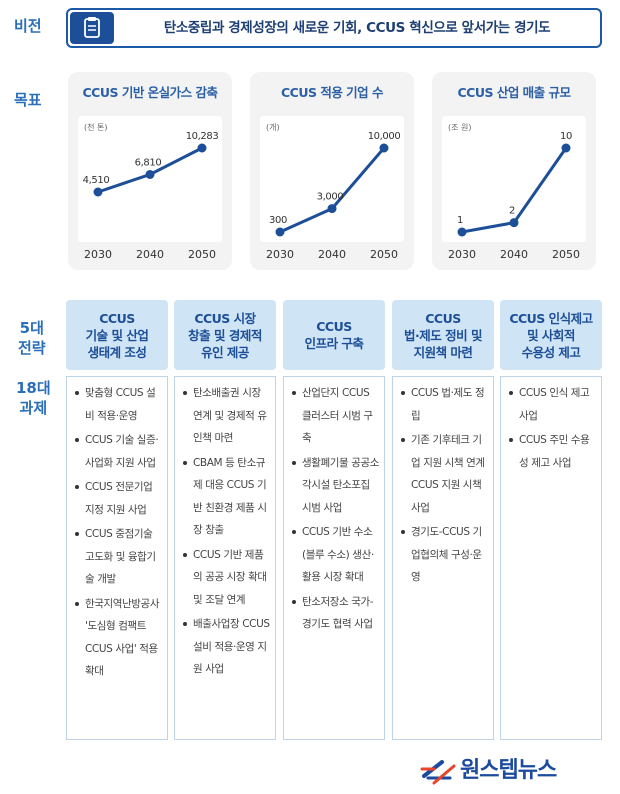  What do you see at coordinates (445, 555) in the screenshot?
I see `task-item: 경기도-CCUS 기업협의체 구성·운영` at bounding box center [445, 555].